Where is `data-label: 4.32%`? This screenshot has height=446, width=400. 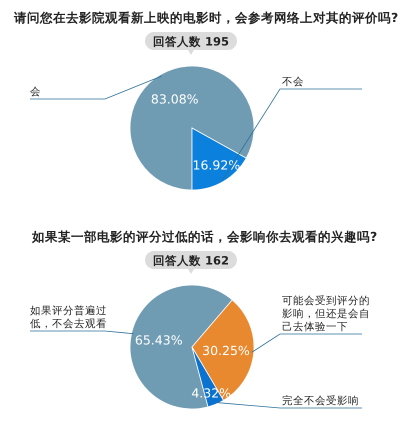 data-label: 4.32% is located at coordinates (211, 393).